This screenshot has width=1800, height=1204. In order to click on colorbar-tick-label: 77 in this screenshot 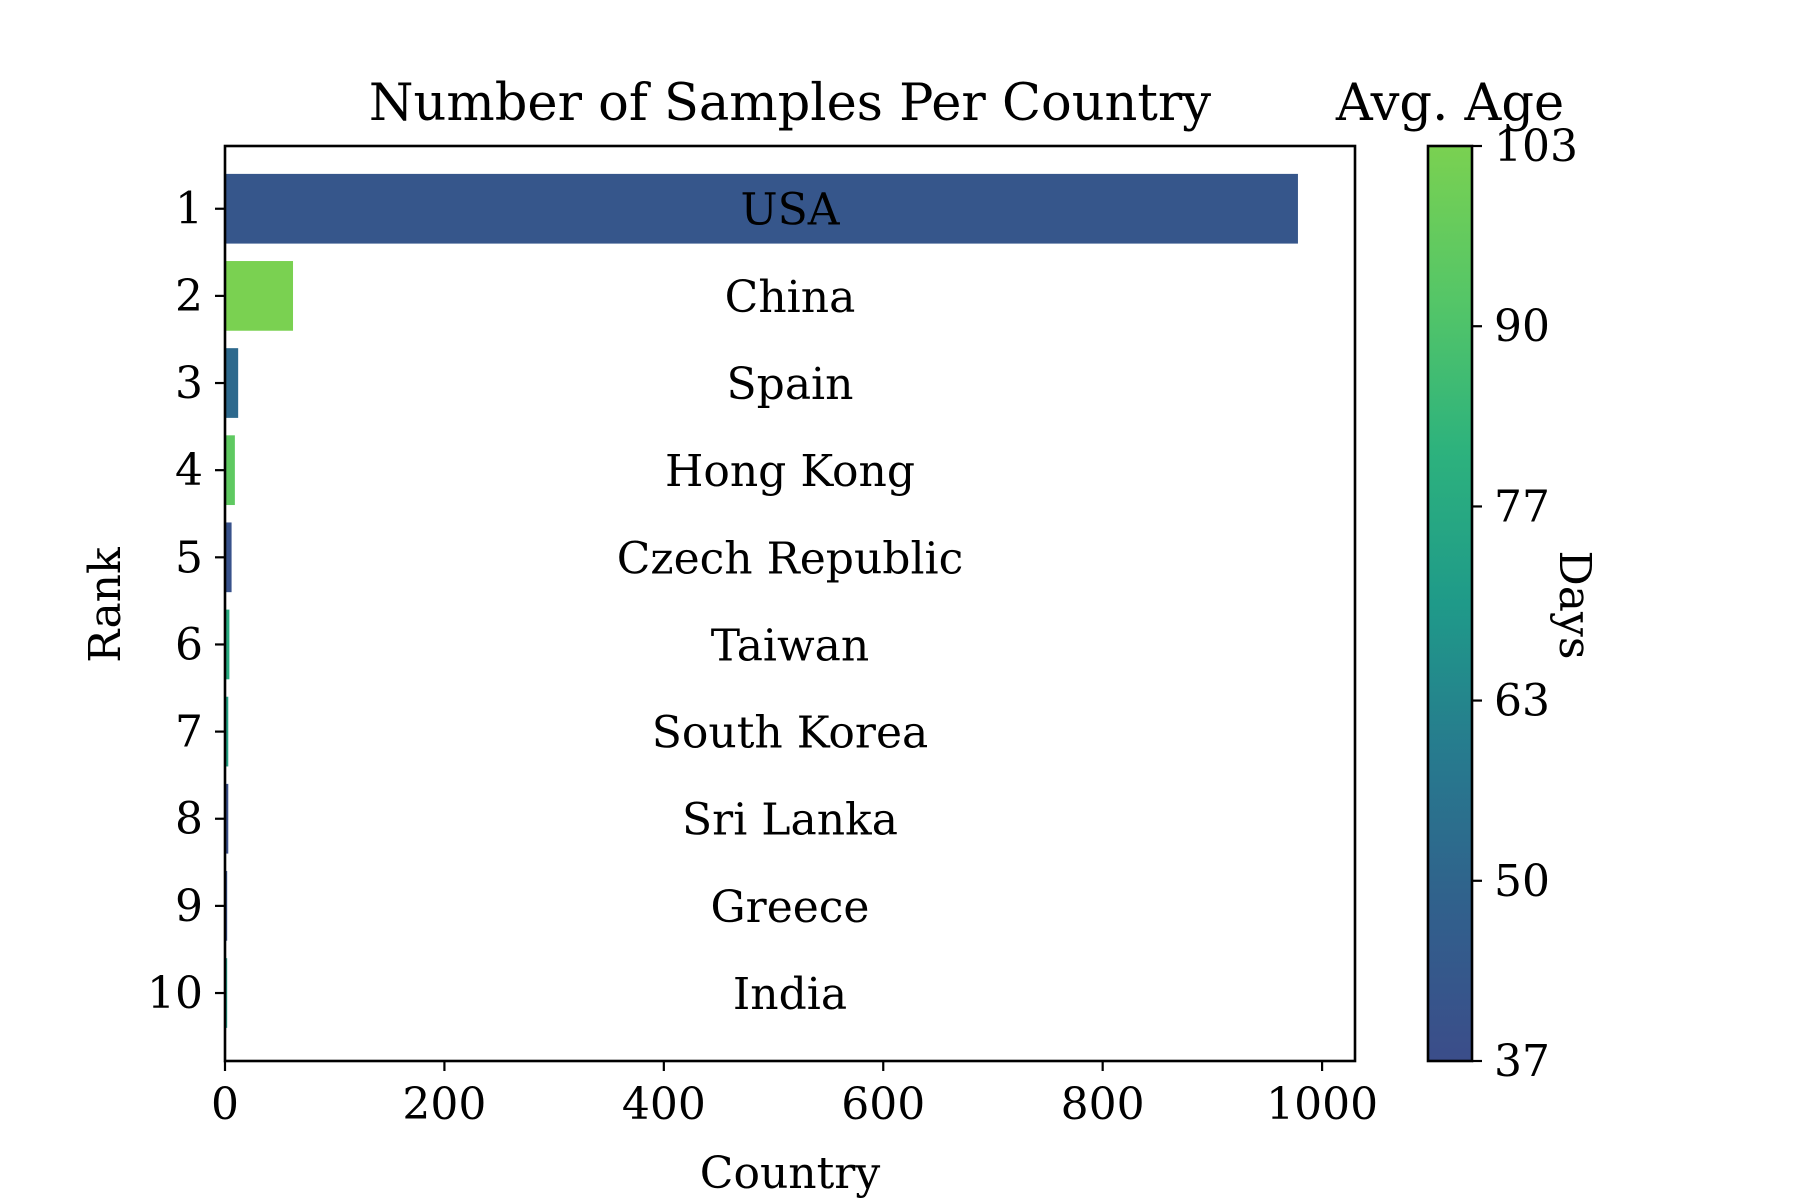, I will do `click(1522, 506)`.